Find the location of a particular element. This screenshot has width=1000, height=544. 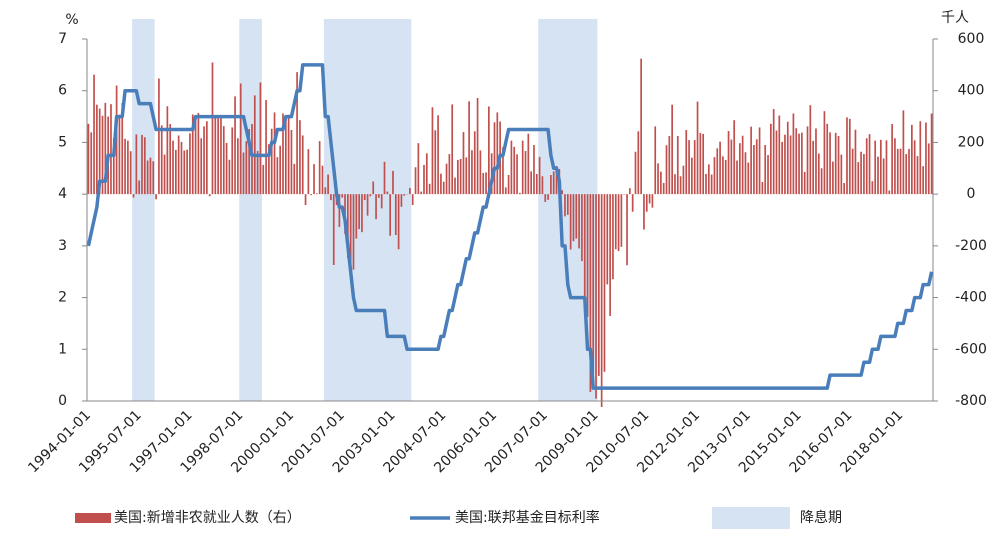

y2-tick-label: 400 is located at coordinates (971, 91).